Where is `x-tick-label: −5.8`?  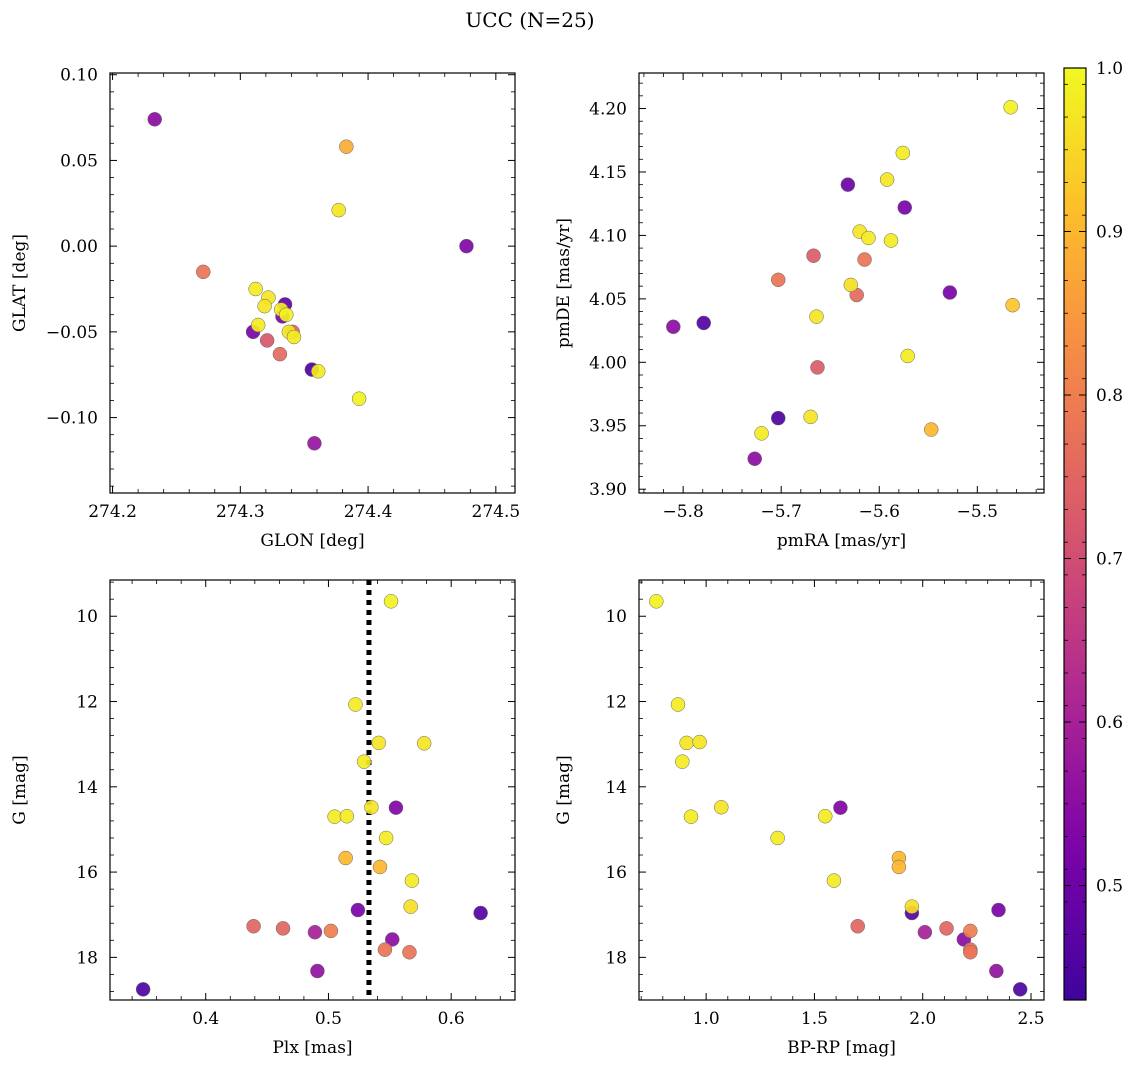 x-tick-label: −5.8 is located at coordinates (682, 512).